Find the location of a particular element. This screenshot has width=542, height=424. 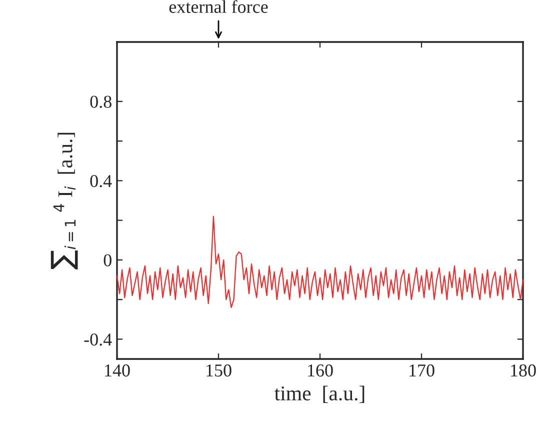

x-axis-title: time [a.u.] is located at coordinates (319, 395).